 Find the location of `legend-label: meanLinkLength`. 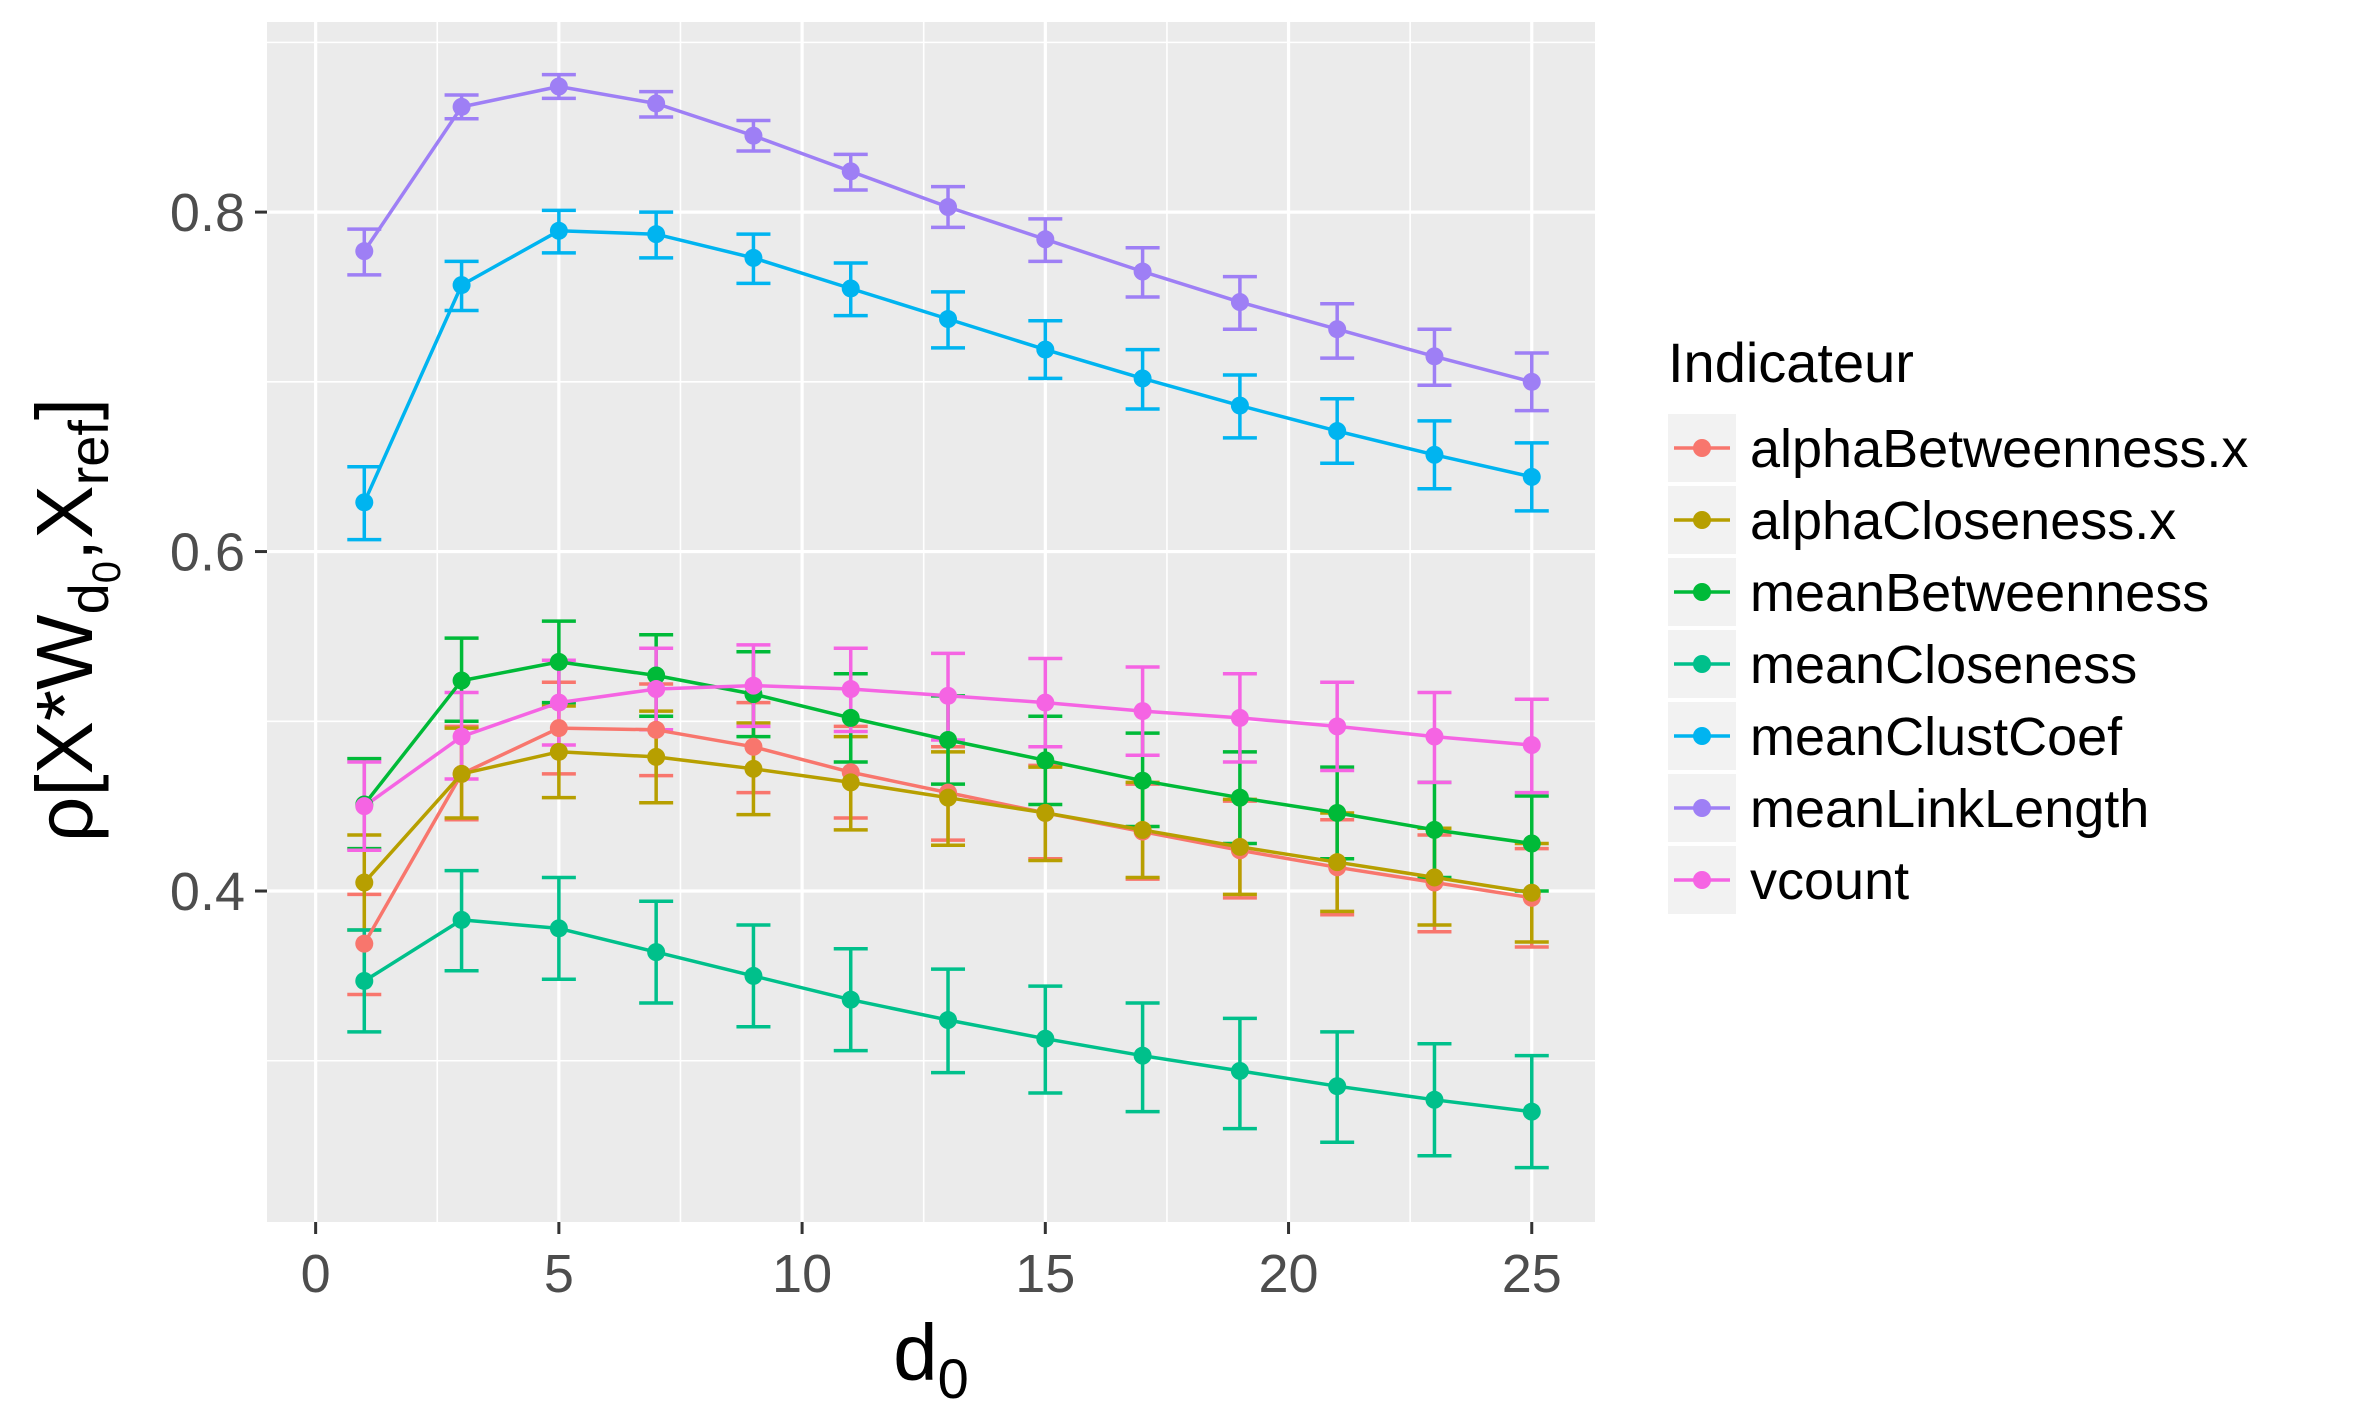

legend-label: meanLinkLength is located at coordinates (1949, 809).